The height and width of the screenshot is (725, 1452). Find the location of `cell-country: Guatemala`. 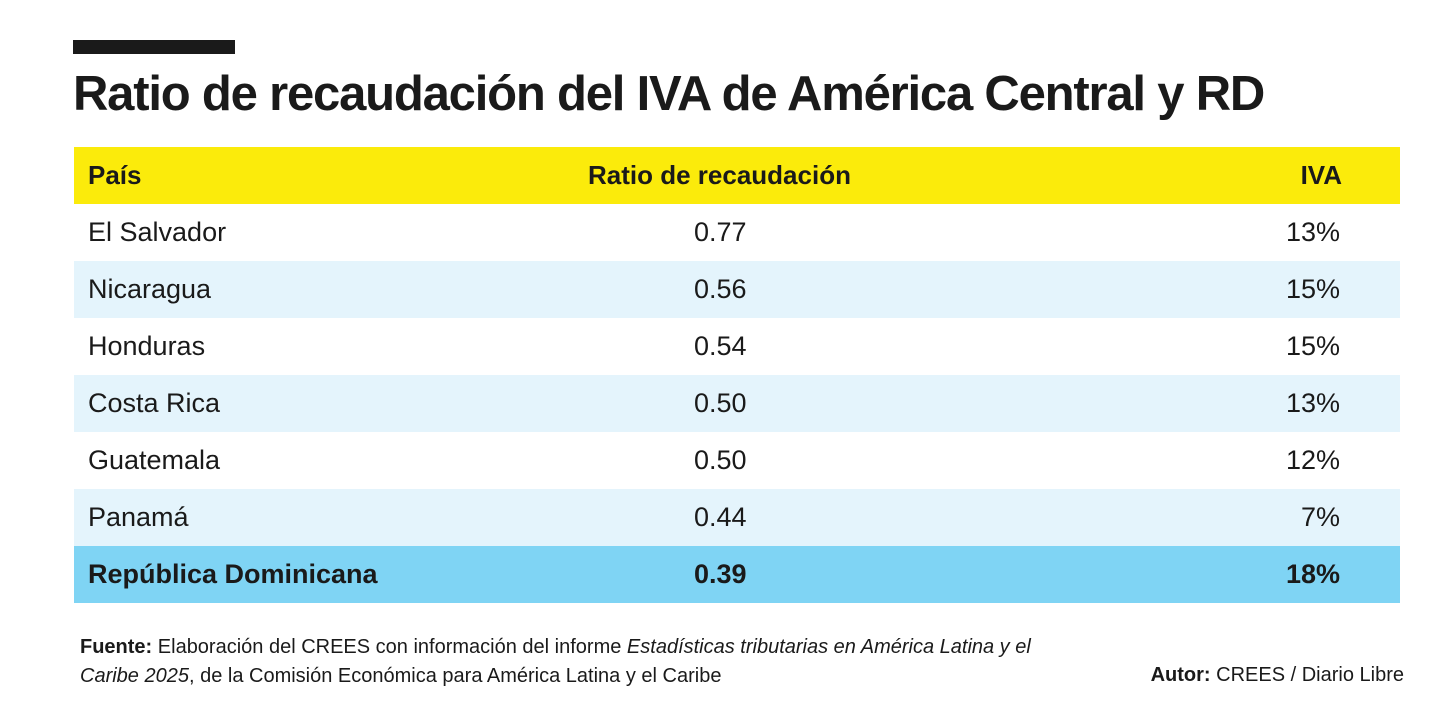

cell-country: Guatemala is located at coordinates (154, 460).